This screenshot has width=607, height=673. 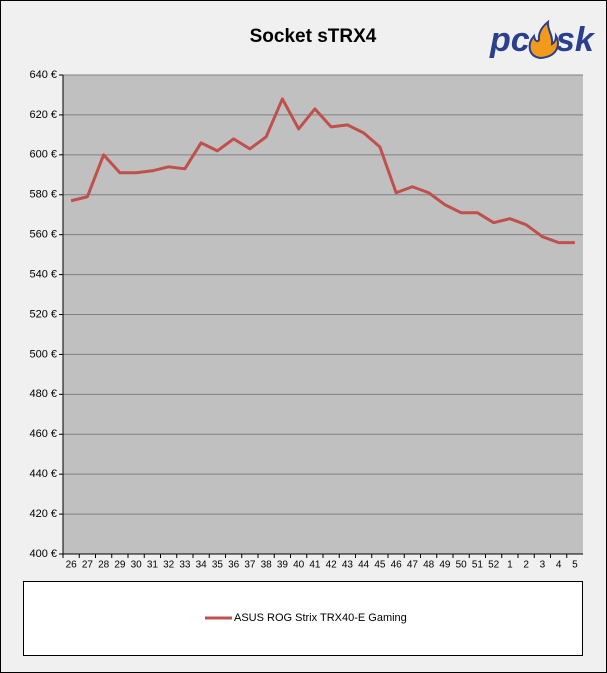 What do you see at coordinates (364, 565) in the screenshot?
I see `x-tick-label: 44` at bounding box center [364, 565].